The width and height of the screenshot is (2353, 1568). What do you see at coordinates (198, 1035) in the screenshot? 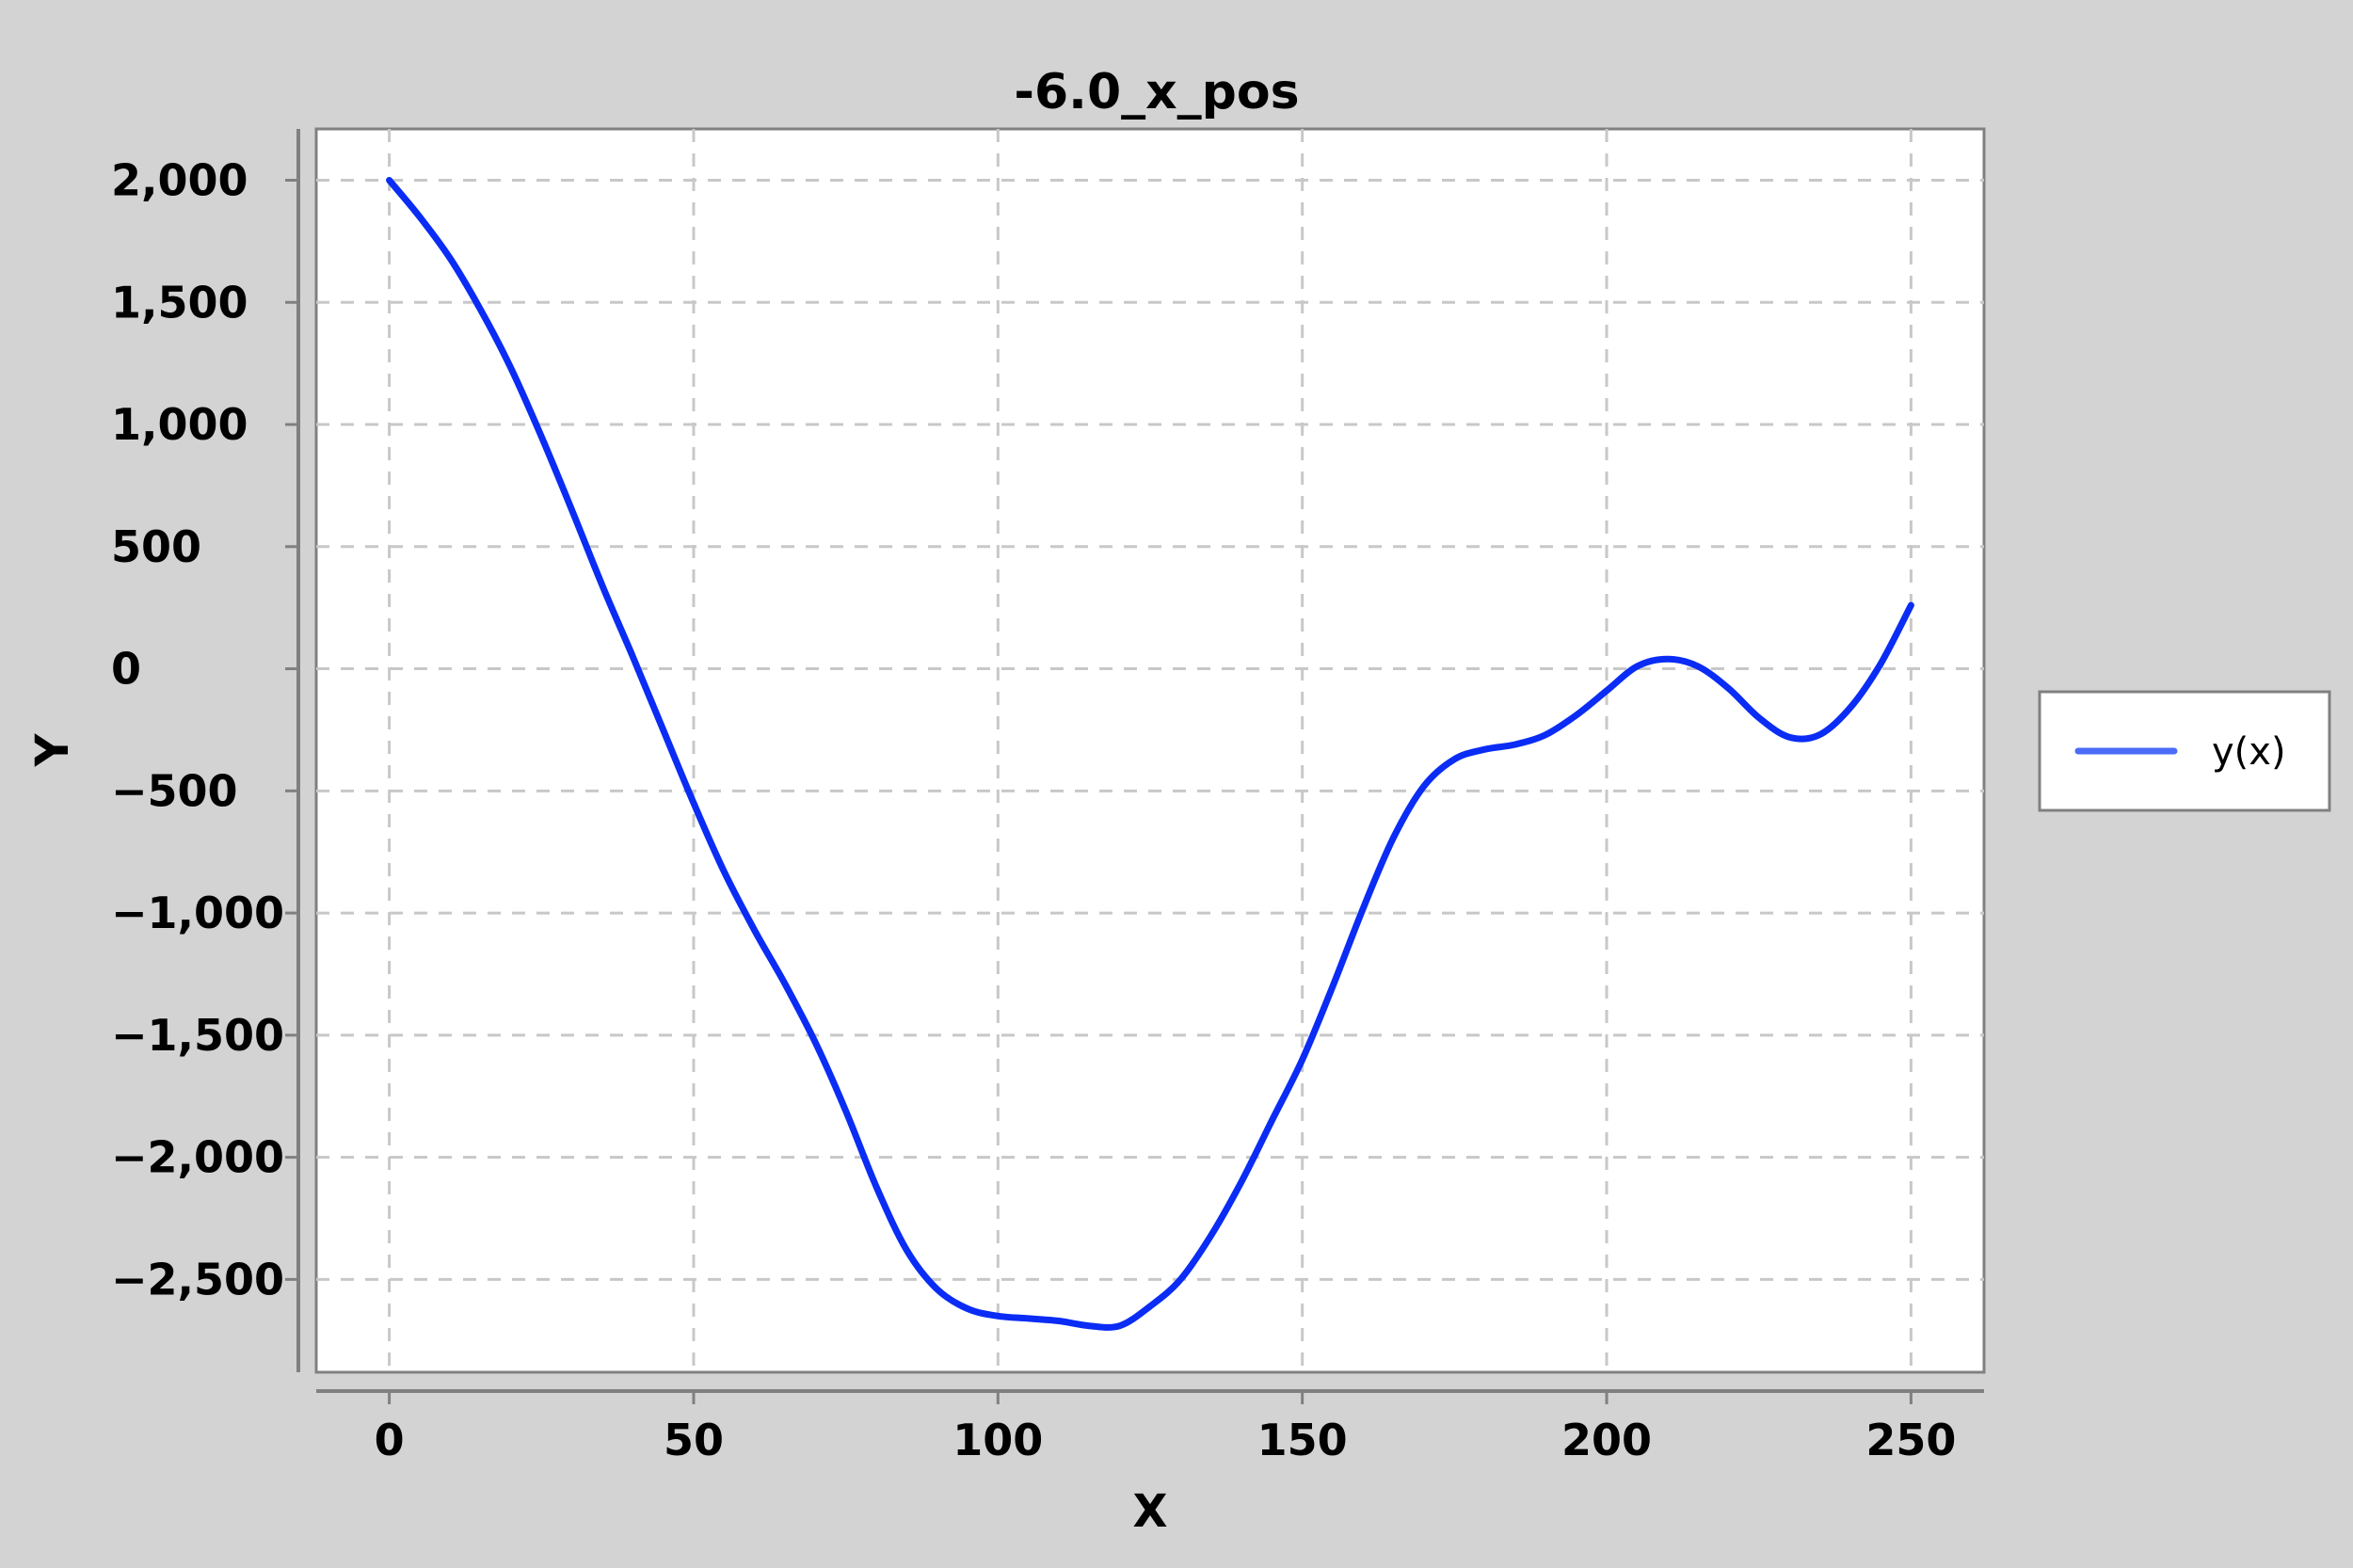
I see `y-tick-label: −1,500` at bounding box center [198, 1035].